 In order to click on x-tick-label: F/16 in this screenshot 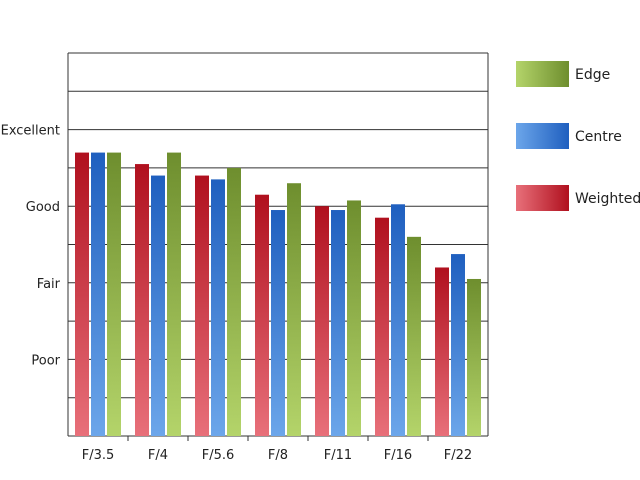, I will do `click(398, 455)`.